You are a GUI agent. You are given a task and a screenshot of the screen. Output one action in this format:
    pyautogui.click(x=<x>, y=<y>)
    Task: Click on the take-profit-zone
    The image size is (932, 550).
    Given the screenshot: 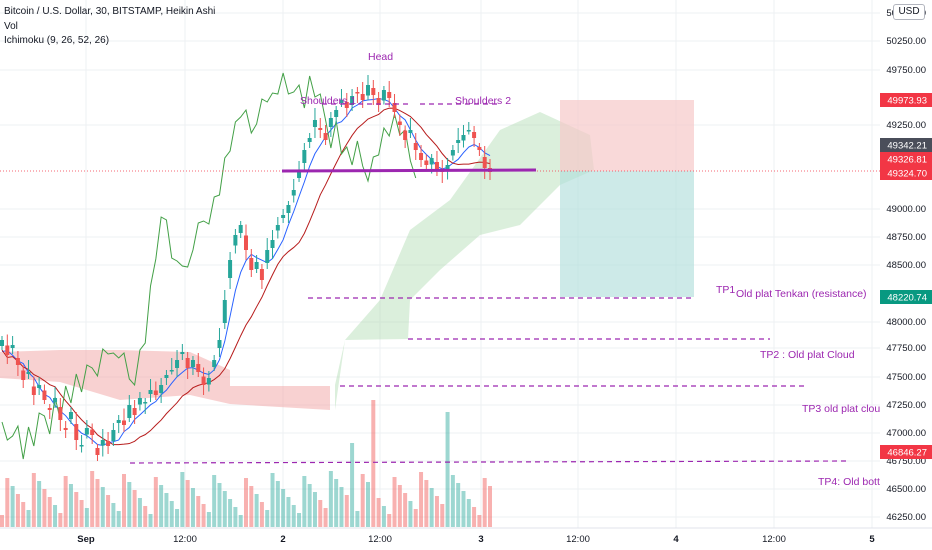 What is the action you would take?
    pyautogui.click(x=627, y=234)
    